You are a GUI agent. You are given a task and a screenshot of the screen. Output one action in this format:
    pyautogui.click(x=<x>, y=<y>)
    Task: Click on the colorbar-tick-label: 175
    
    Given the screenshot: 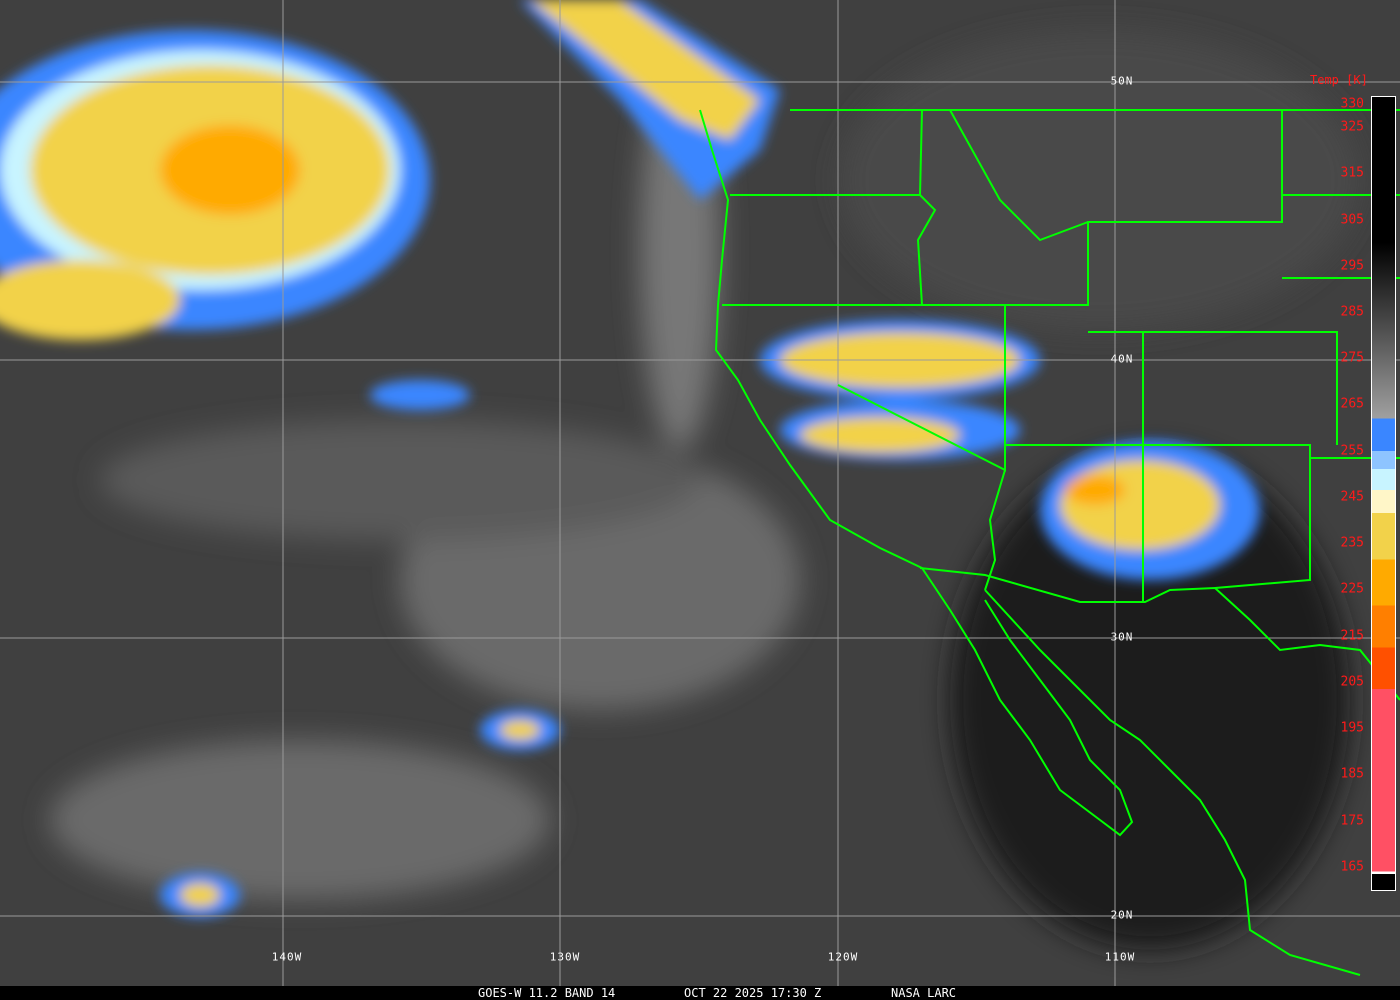 What is the action you would take?
    pyautogui.click(x=1352, y=821)
    